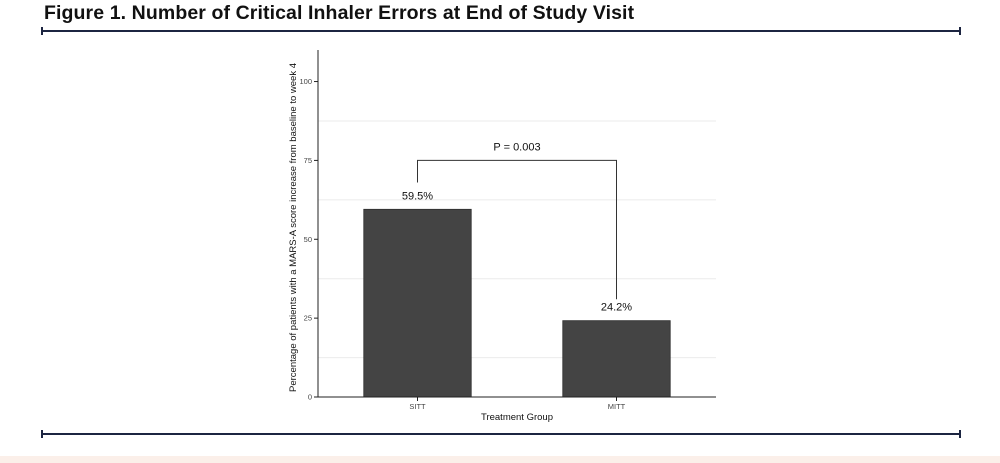 The height and width of the screenshot is (463, 1000). I want to click on significance-bracket, so click(517, 229).